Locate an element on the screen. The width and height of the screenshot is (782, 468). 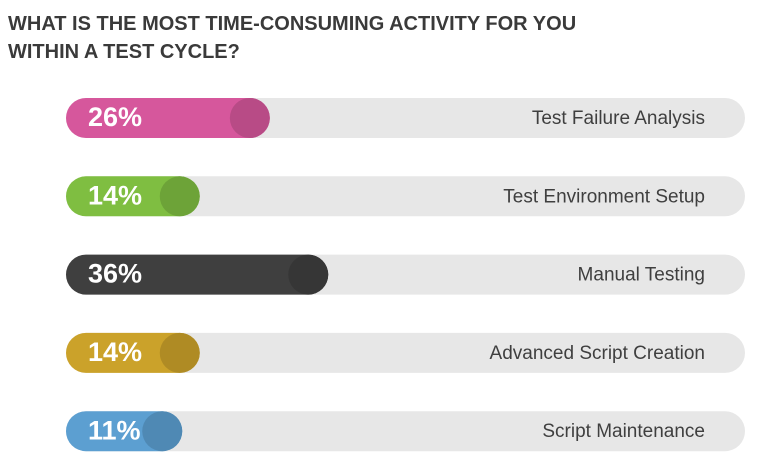
category-label: Manual Testing is located at coordinates (641, 275).